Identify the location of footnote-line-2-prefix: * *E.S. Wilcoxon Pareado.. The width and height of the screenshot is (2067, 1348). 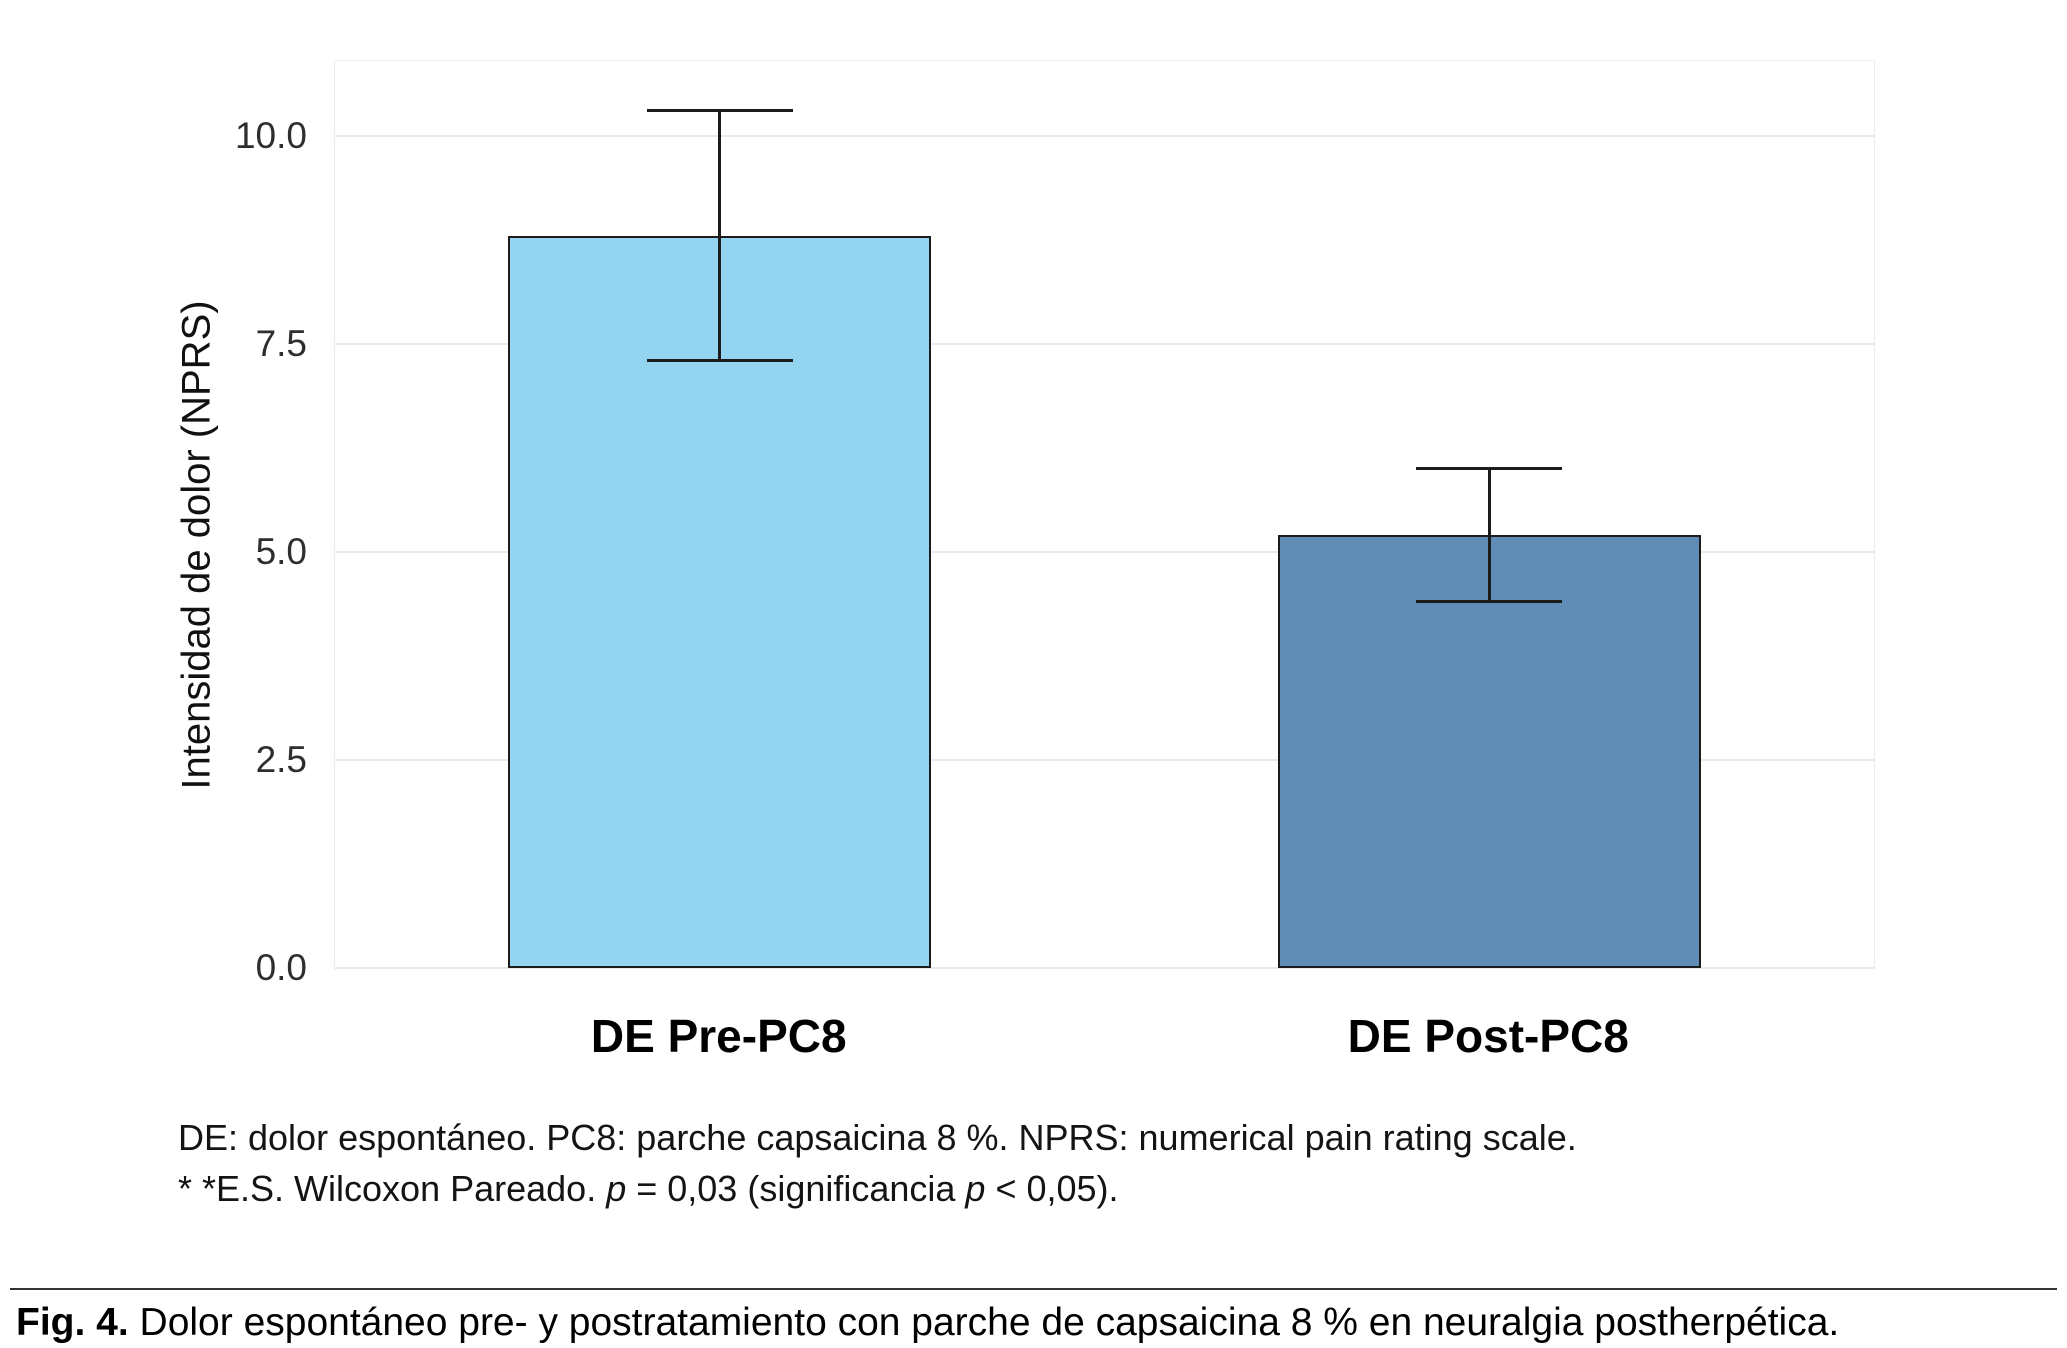
(392, 1189).